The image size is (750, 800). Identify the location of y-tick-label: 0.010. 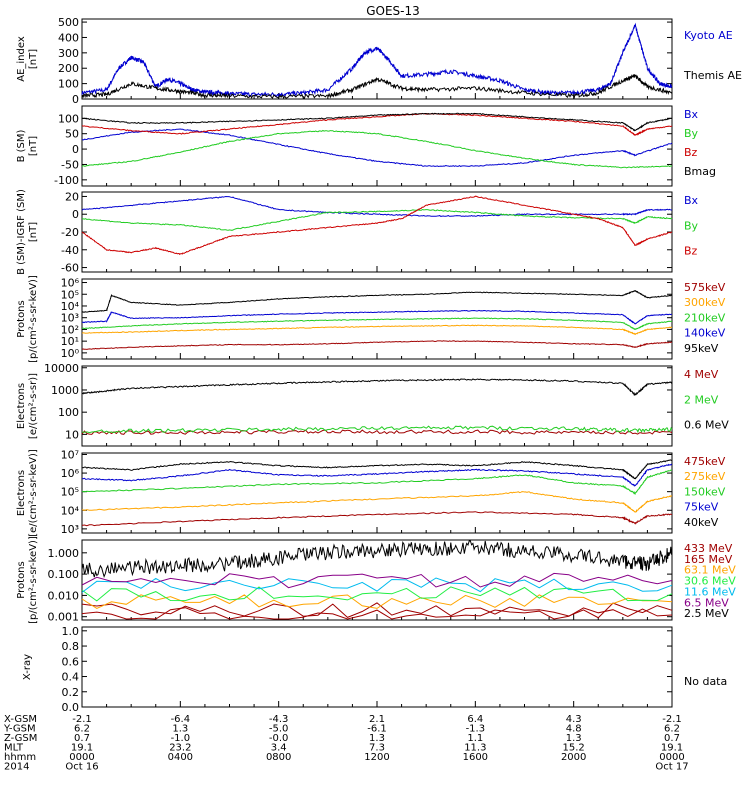
(64, 595).